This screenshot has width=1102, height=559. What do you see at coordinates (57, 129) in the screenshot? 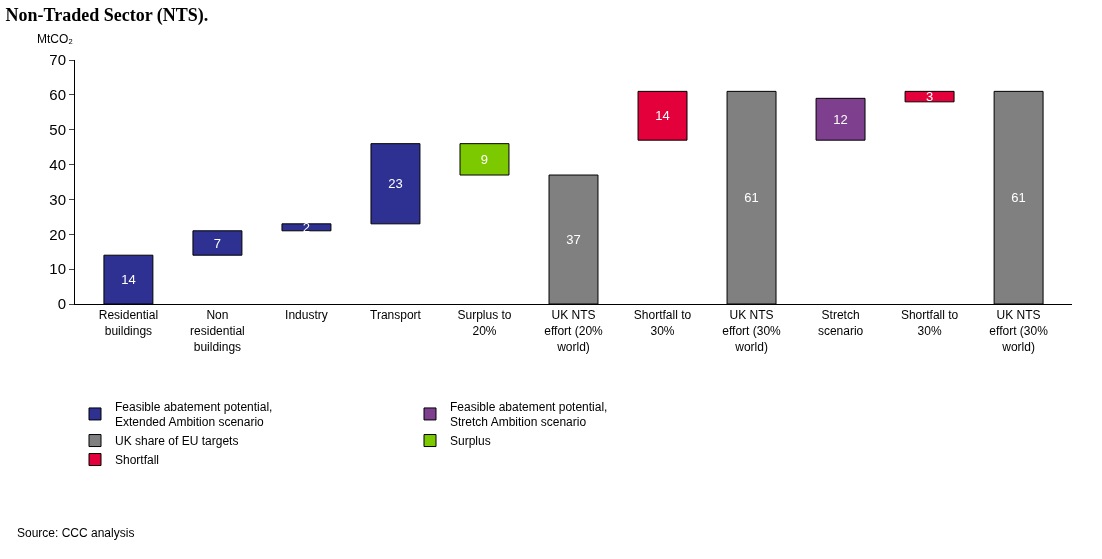
I see `y-tick-label: 50` at bounding box center [57, 129].